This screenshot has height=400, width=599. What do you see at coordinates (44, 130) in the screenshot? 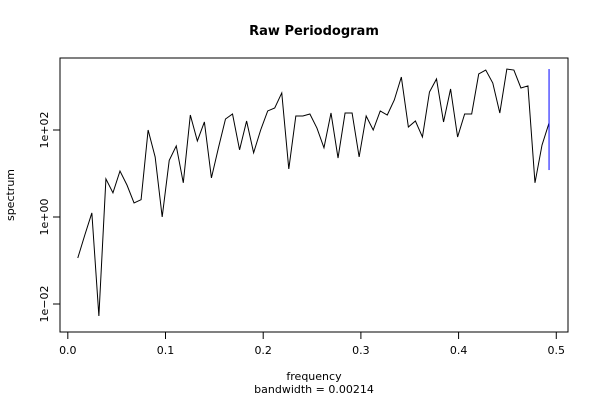
I see `y-tick-label: 1e+02` at bounding box center [44, 130].